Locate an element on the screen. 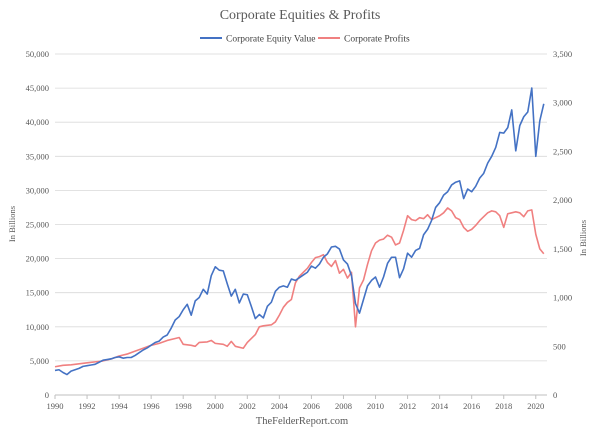  x-tick-label: 1990 is located at coordinates (55, 406).